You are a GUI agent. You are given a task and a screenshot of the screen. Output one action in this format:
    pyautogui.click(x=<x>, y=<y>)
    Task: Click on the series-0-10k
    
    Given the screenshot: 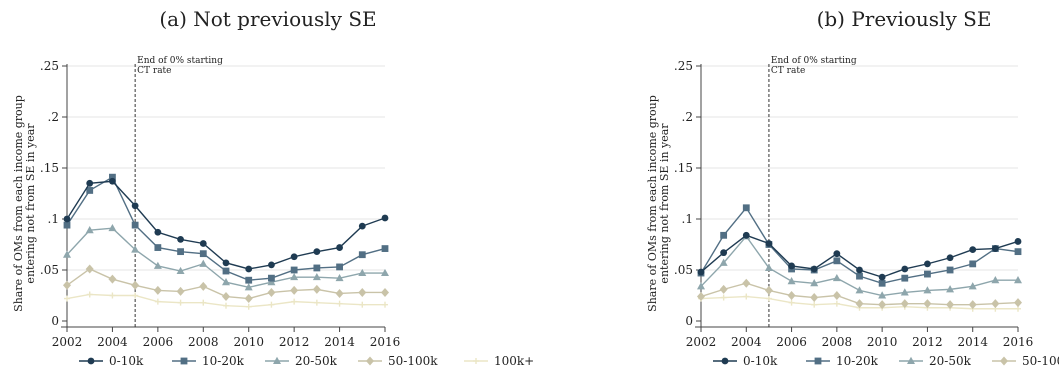 What is the action you would take?
    pyautogui.click(x=859, y=256)
    